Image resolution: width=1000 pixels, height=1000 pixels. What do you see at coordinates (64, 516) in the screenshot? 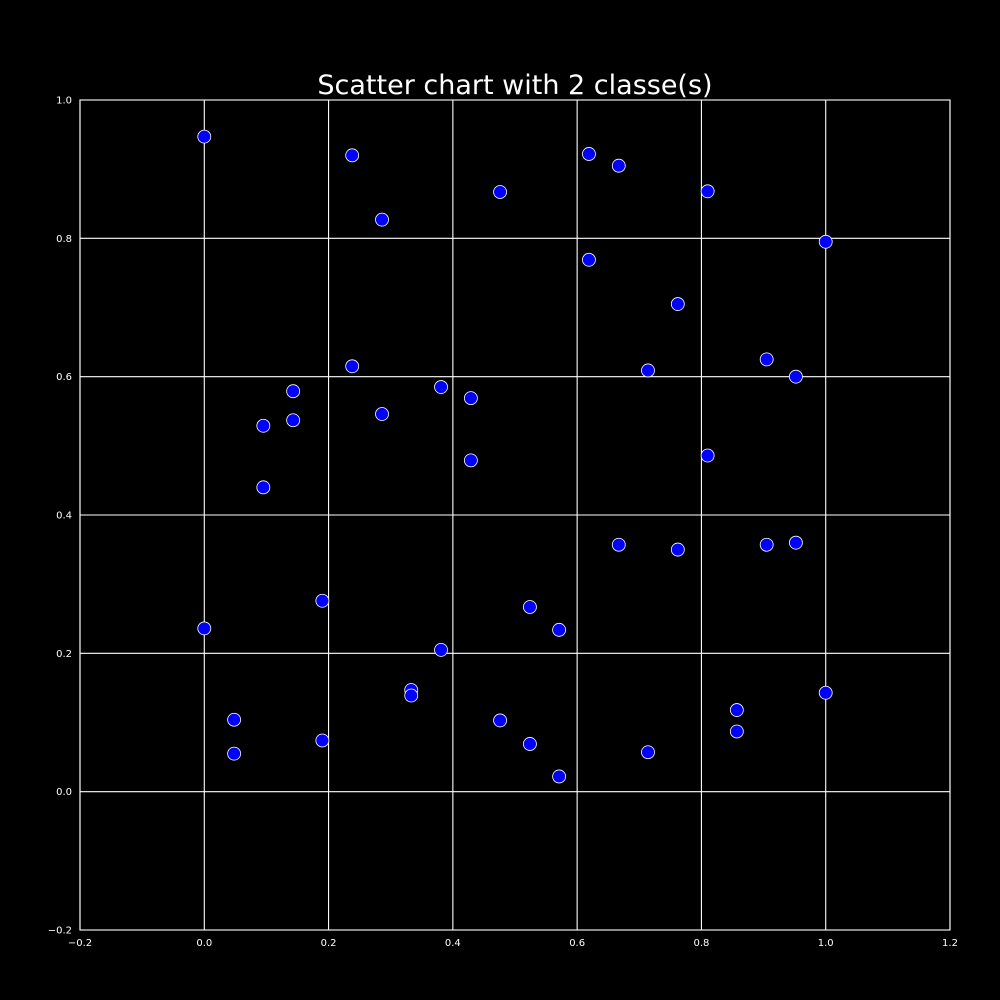
I see `y-tick-label: 0.4` at bounding box center [64, 516].